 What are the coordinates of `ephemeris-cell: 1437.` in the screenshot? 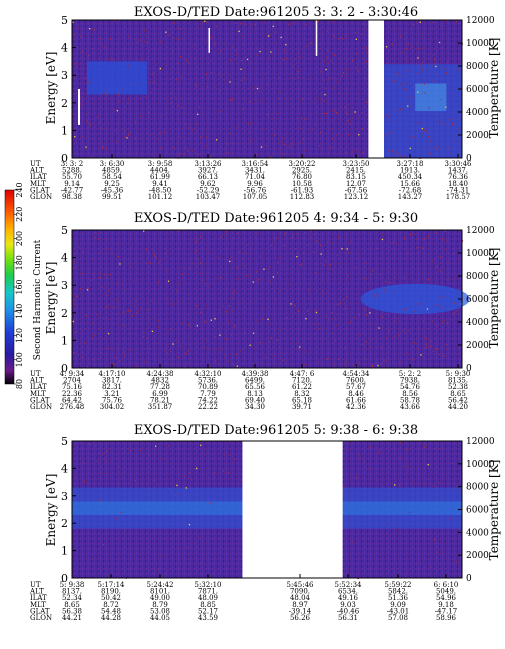 It's located at (458, 171).